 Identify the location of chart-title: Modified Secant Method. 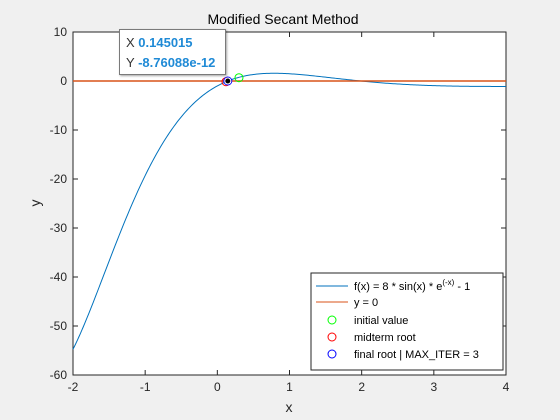
(283, 19).